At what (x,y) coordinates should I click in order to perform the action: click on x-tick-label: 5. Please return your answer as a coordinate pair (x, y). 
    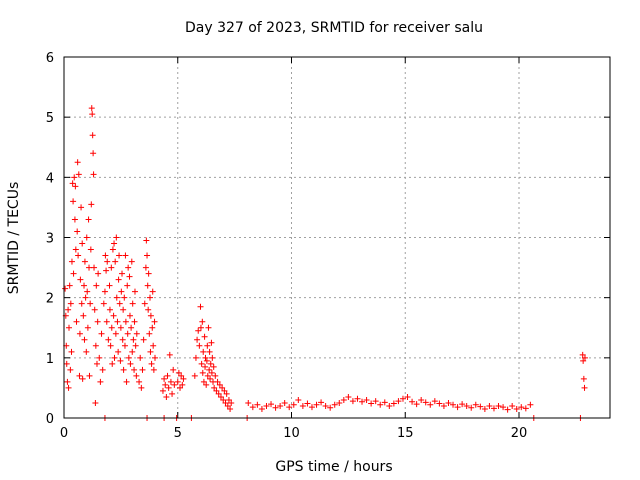
    Looking at the image, I should click on (178, 433).